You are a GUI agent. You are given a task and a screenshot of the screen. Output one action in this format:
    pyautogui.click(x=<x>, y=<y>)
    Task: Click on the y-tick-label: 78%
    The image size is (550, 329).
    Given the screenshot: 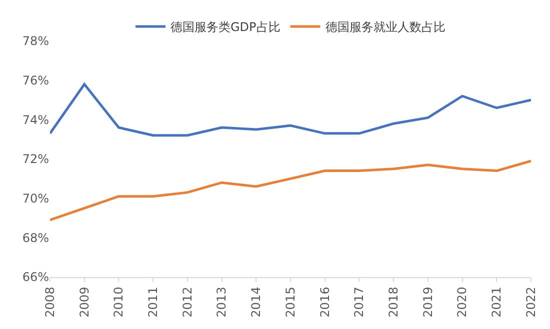 What is the action you would take?
    pyautogui.click(x=35, y=41)
    